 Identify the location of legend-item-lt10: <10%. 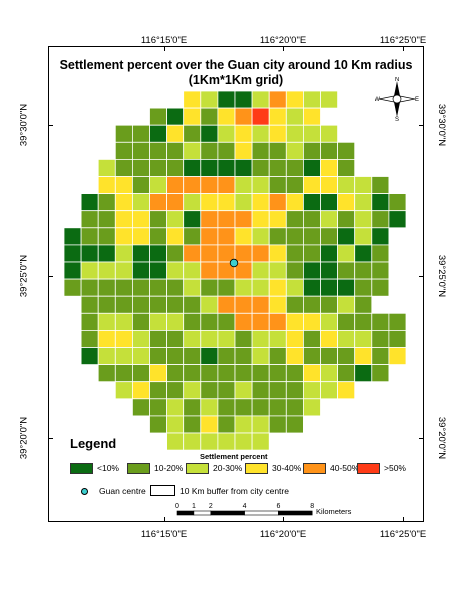
(94, 468).